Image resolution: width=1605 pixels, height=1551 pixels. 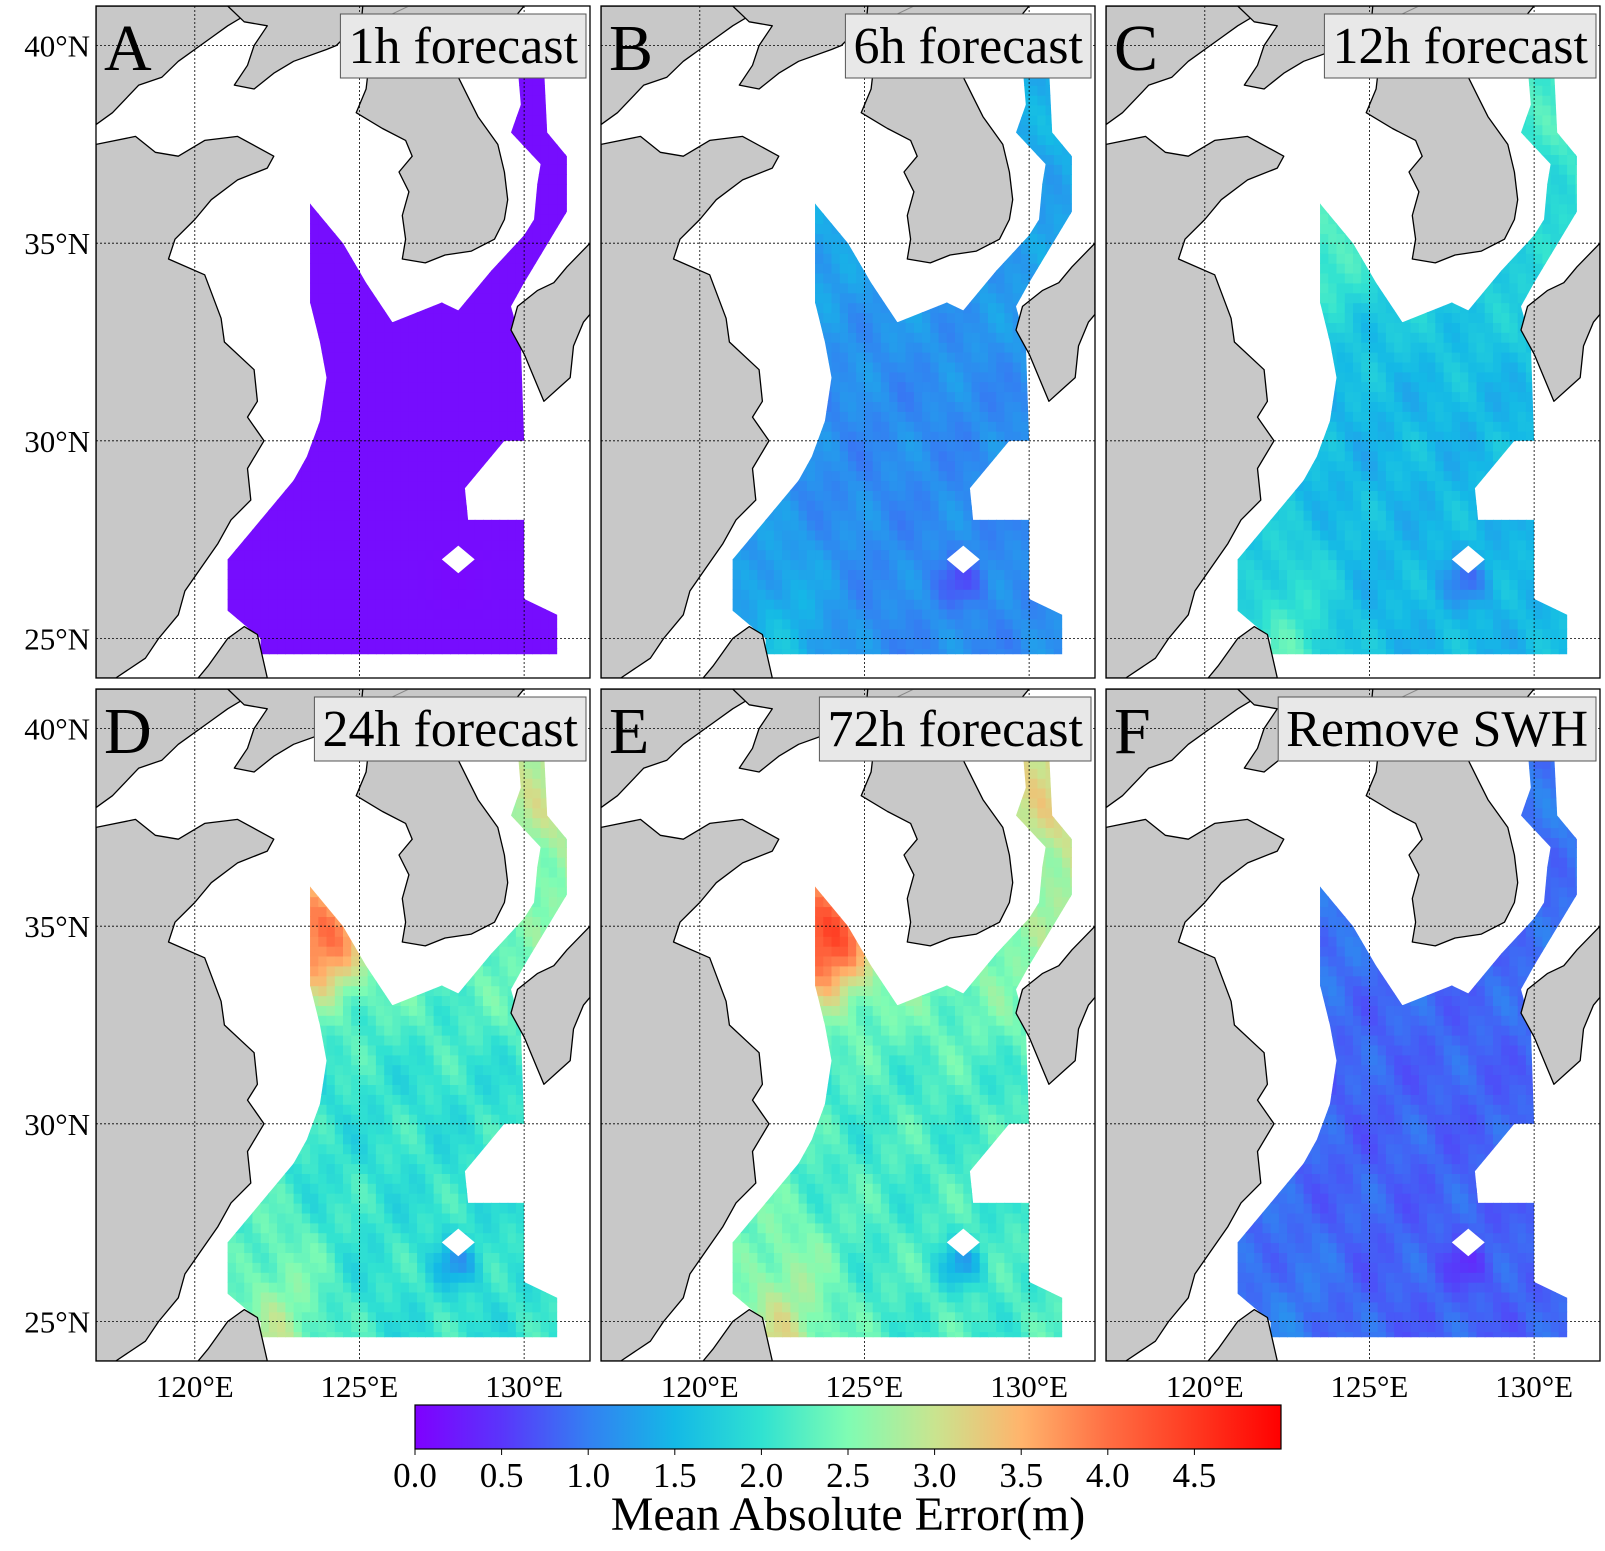 I want to click on panel-letter: A, so click(x=128, y=48).